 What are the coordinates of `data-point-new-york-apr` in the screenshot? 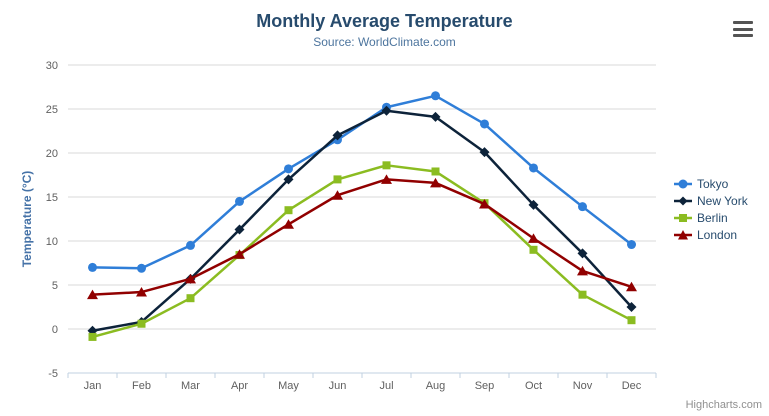 It's located at (239, 229).